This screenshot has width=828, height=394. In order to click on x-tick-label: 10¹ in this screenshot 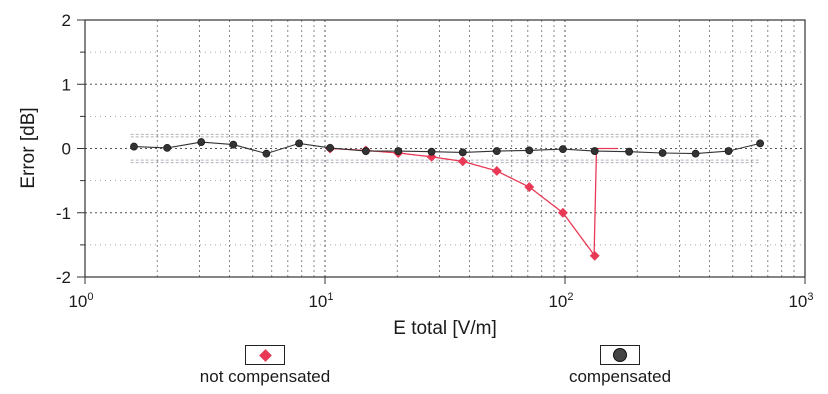, I will do `click(320, 301)`.